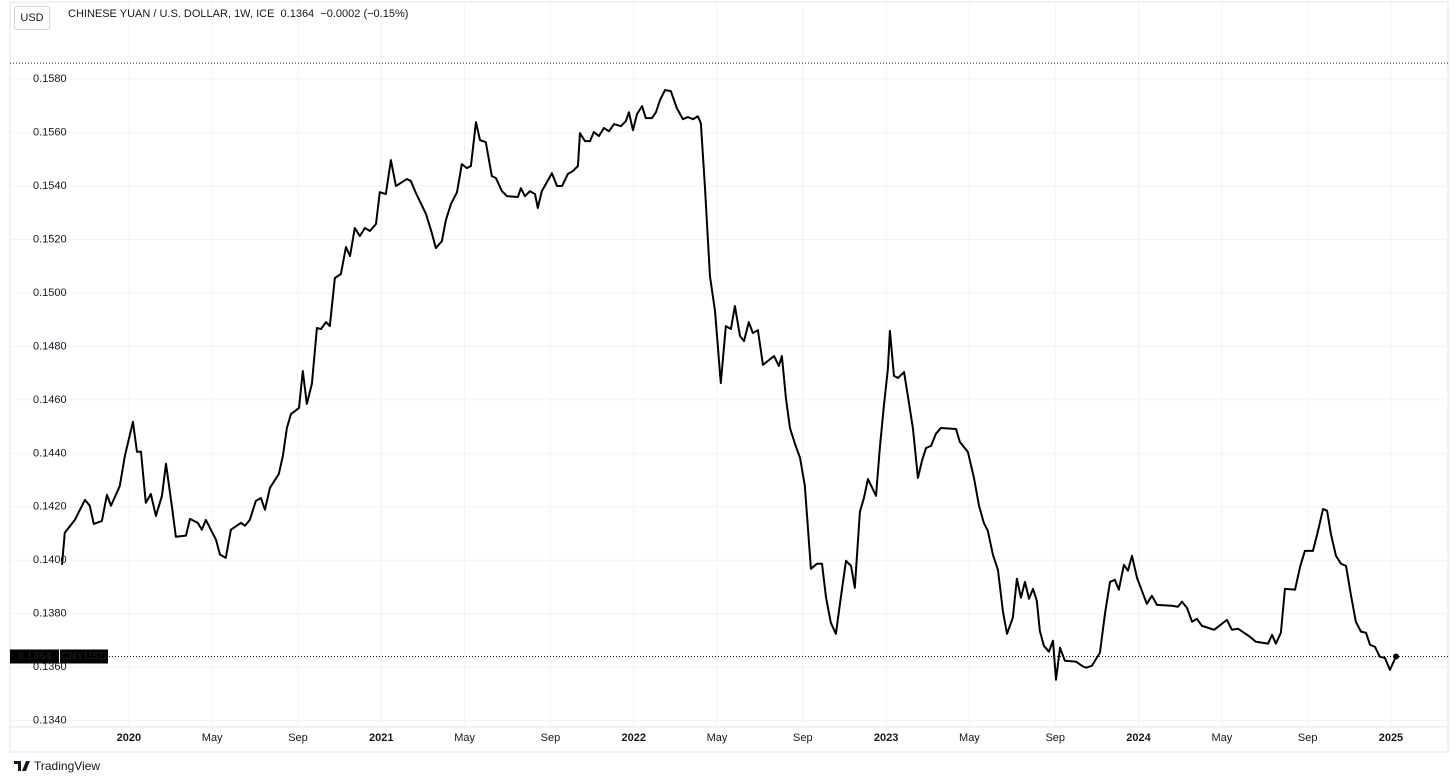  What do you see at coordinates (50, 293) in the screenshot?
I see `y-tick-label: 0.1500` at bounding box center [50, 293].